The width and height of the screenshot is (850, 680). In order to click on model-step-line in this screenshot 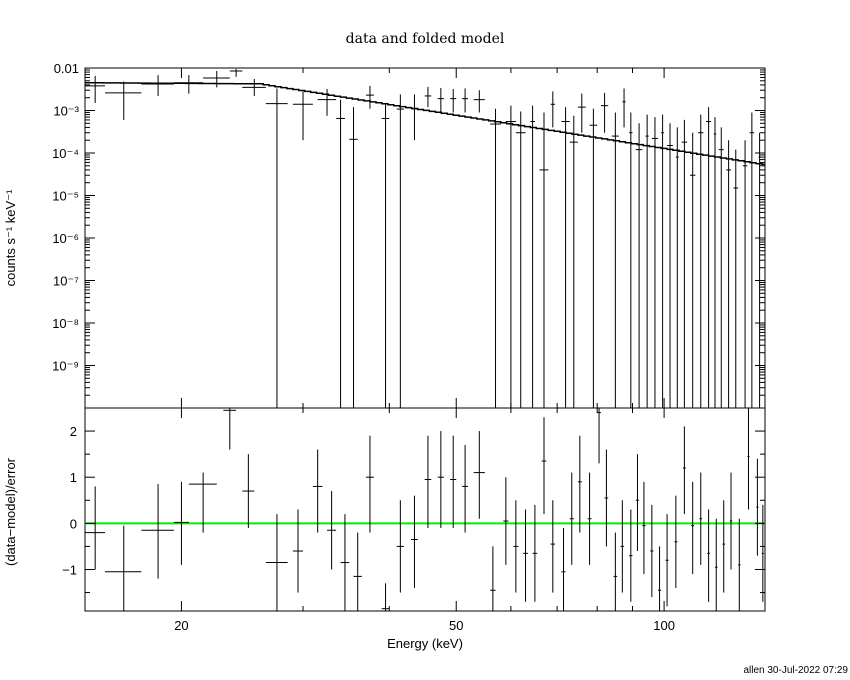, I will do `click(425, 124)`.